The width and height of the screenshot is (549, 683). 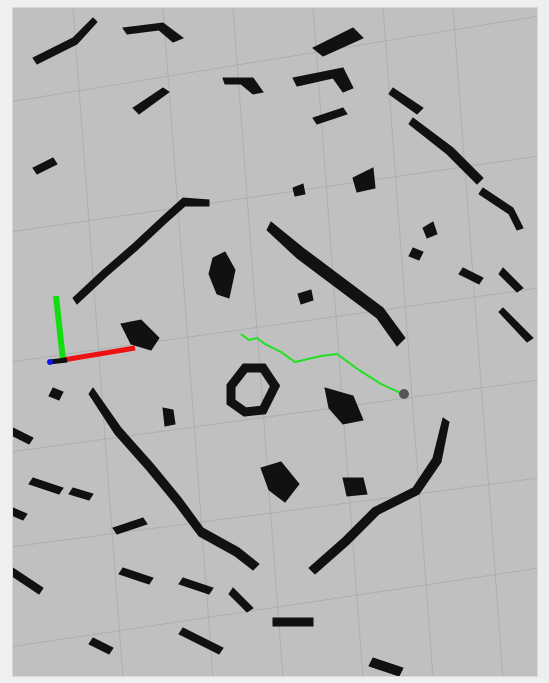 I want to click on planned-path, so click(x=322, y=364).